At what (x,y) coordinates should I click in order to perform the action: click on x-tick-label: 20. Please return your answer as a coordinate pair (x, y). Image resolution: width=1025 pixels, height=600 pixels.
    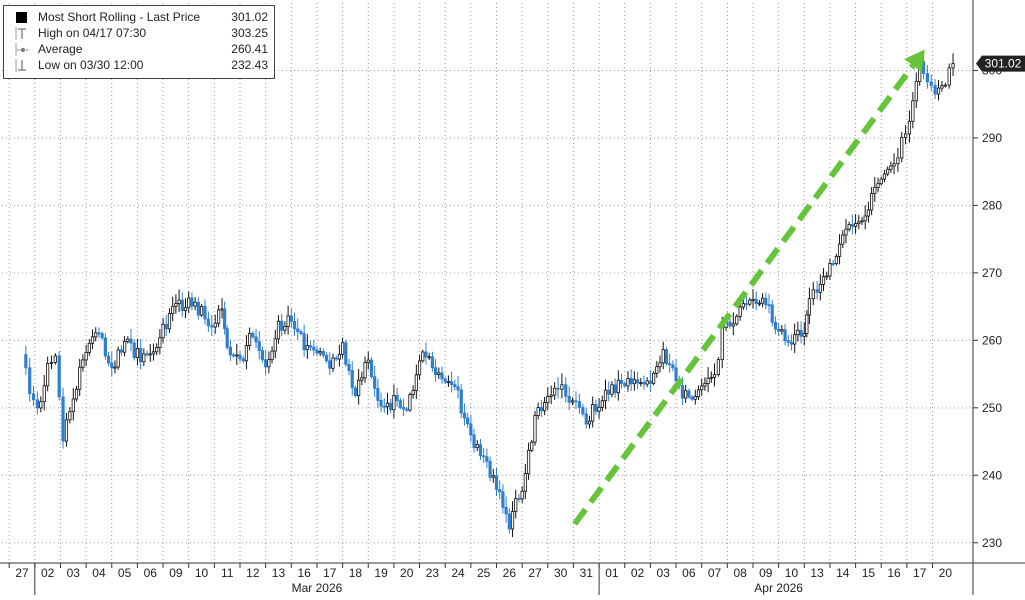
    Looking at the image, I should click on (946, 573).